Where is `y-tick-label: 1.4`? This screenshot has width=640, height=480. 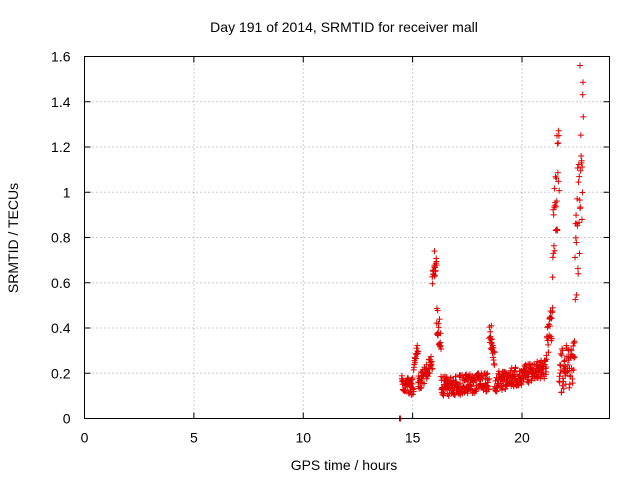
y-tick-label: 1.4 is located at coordinates (61, 102).